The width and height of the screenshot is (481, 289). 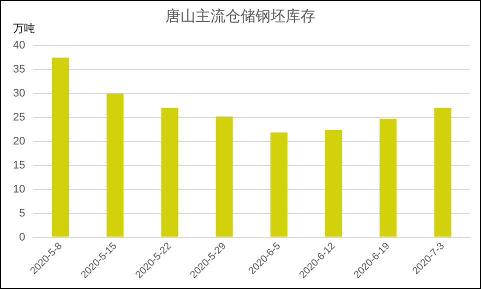 What do you see at coordinates (19, 94) in the screenshot?
I see `y-tick-label: 30` at bounding box center [19, 94].